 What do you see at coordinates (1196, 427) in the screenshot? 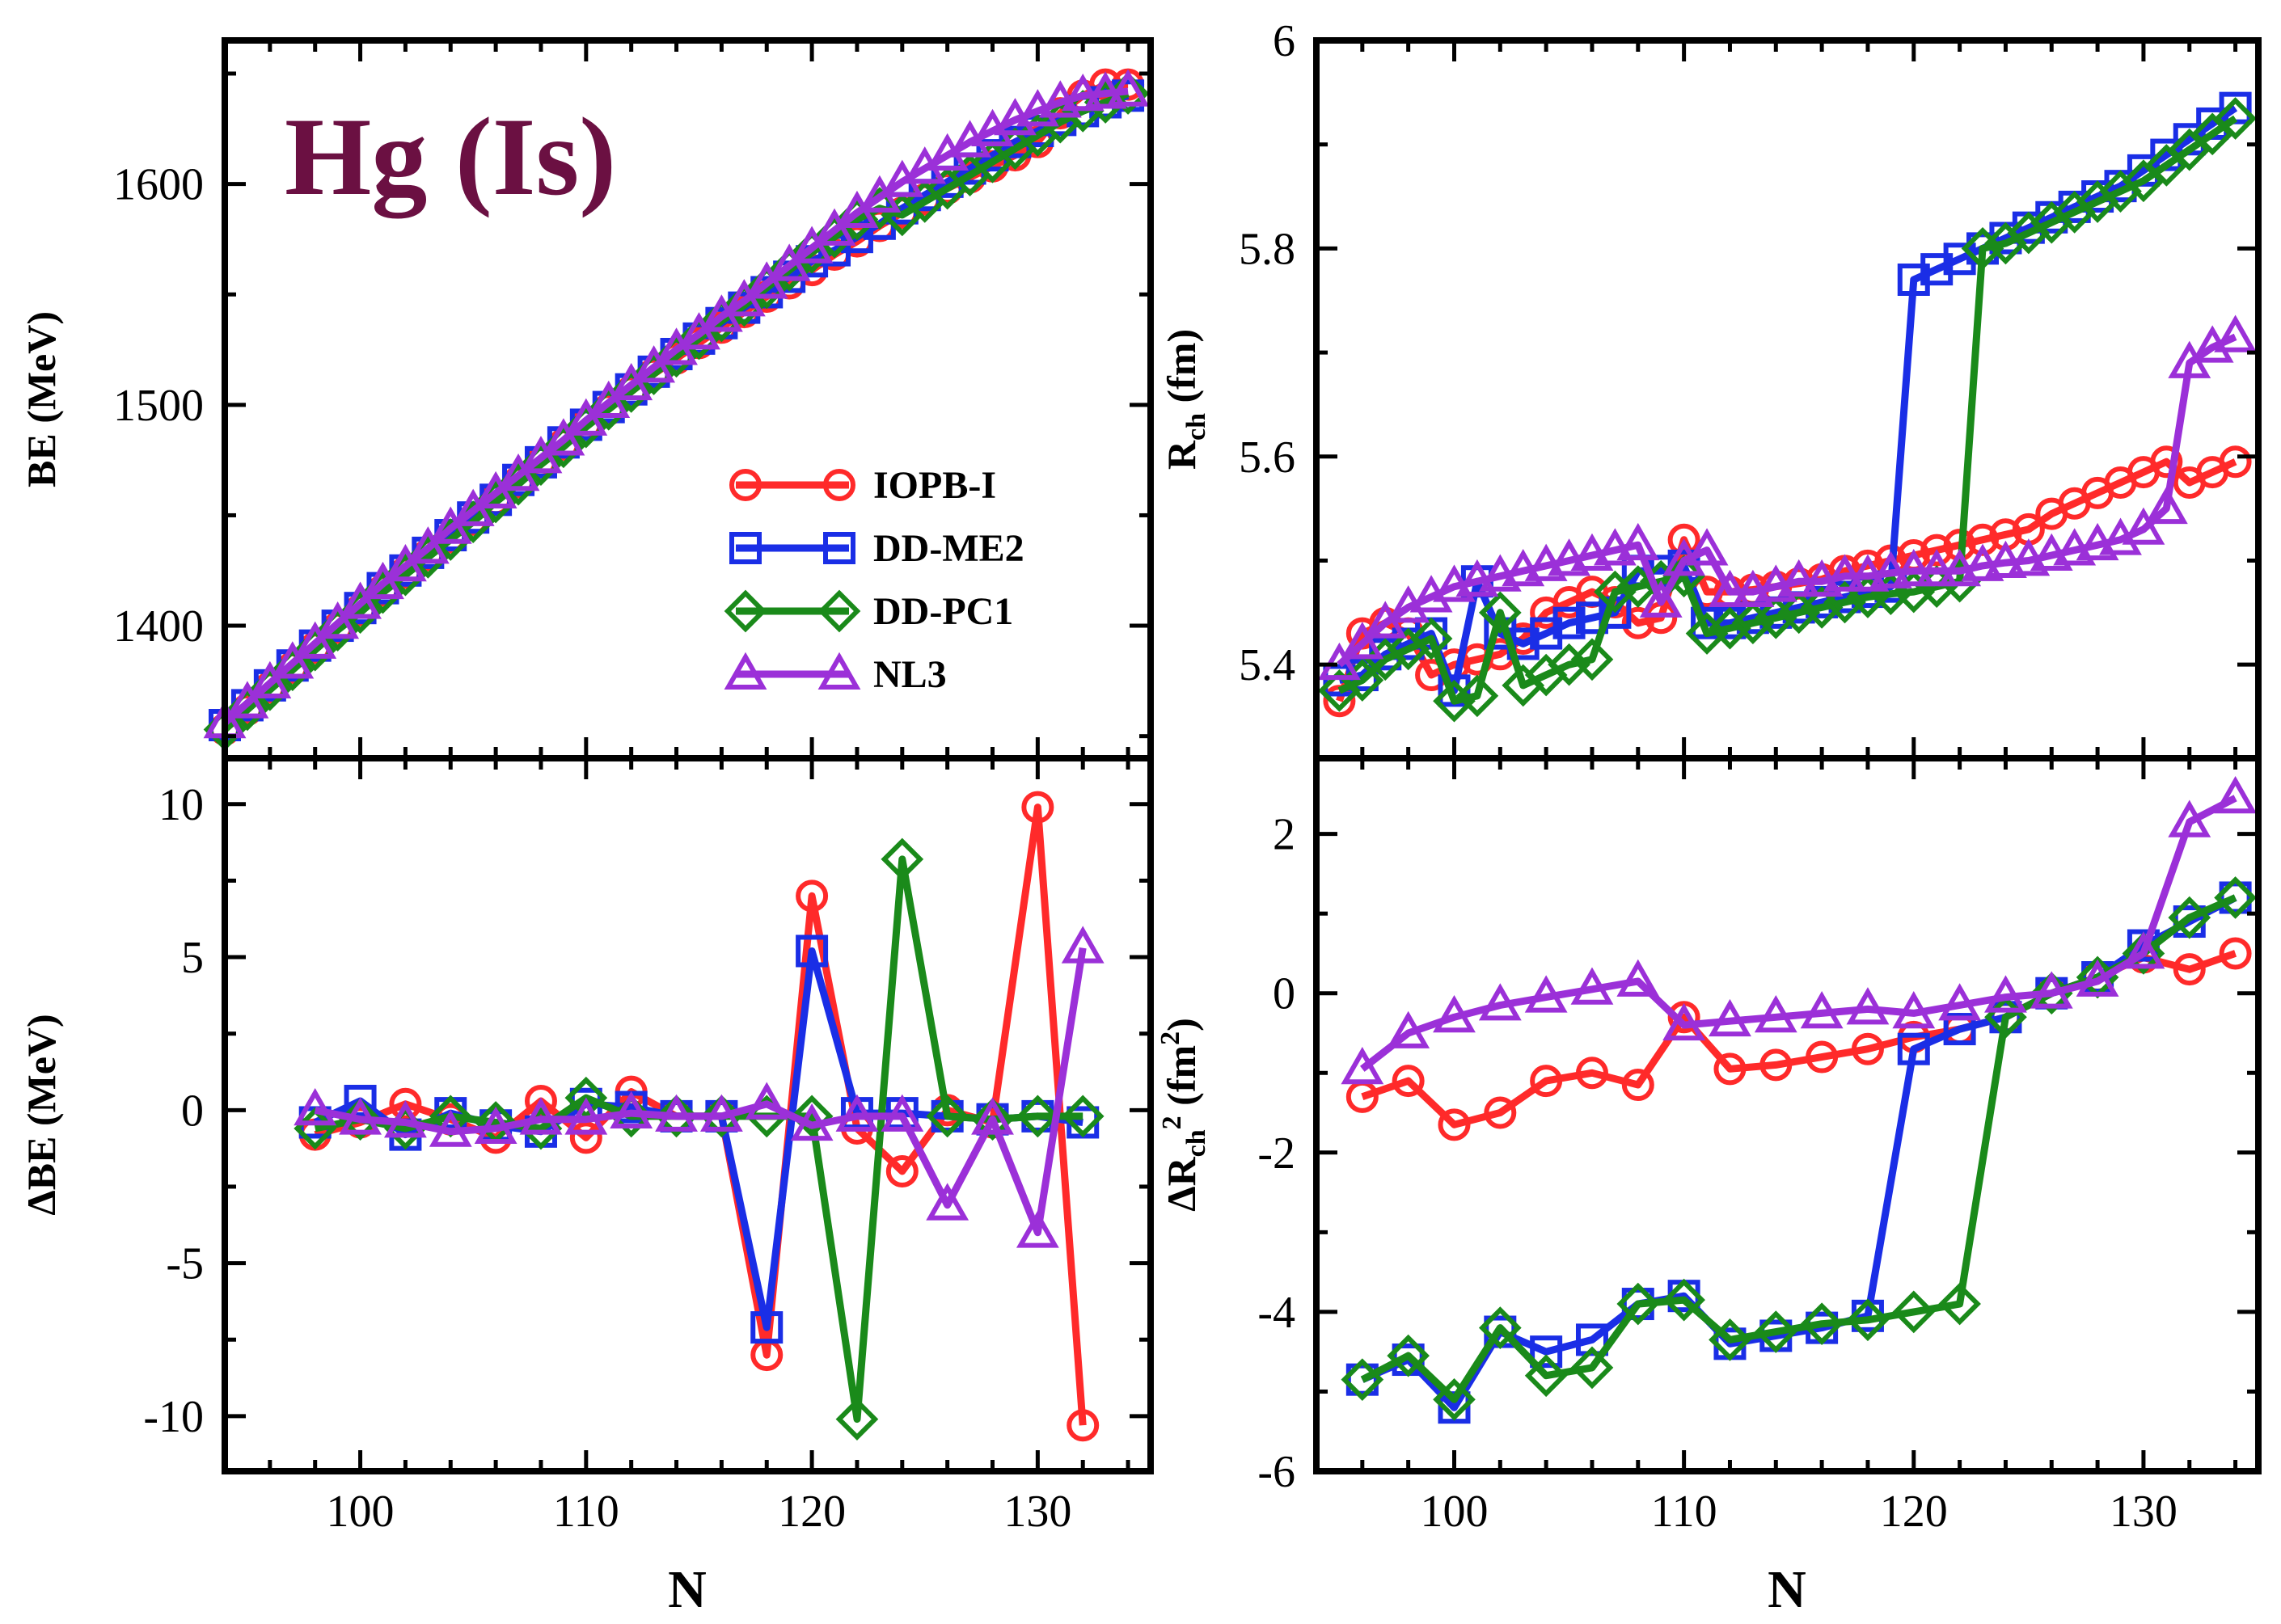
I see `rch-ylabel-sub: ch` at bounding box center [1196, 427].